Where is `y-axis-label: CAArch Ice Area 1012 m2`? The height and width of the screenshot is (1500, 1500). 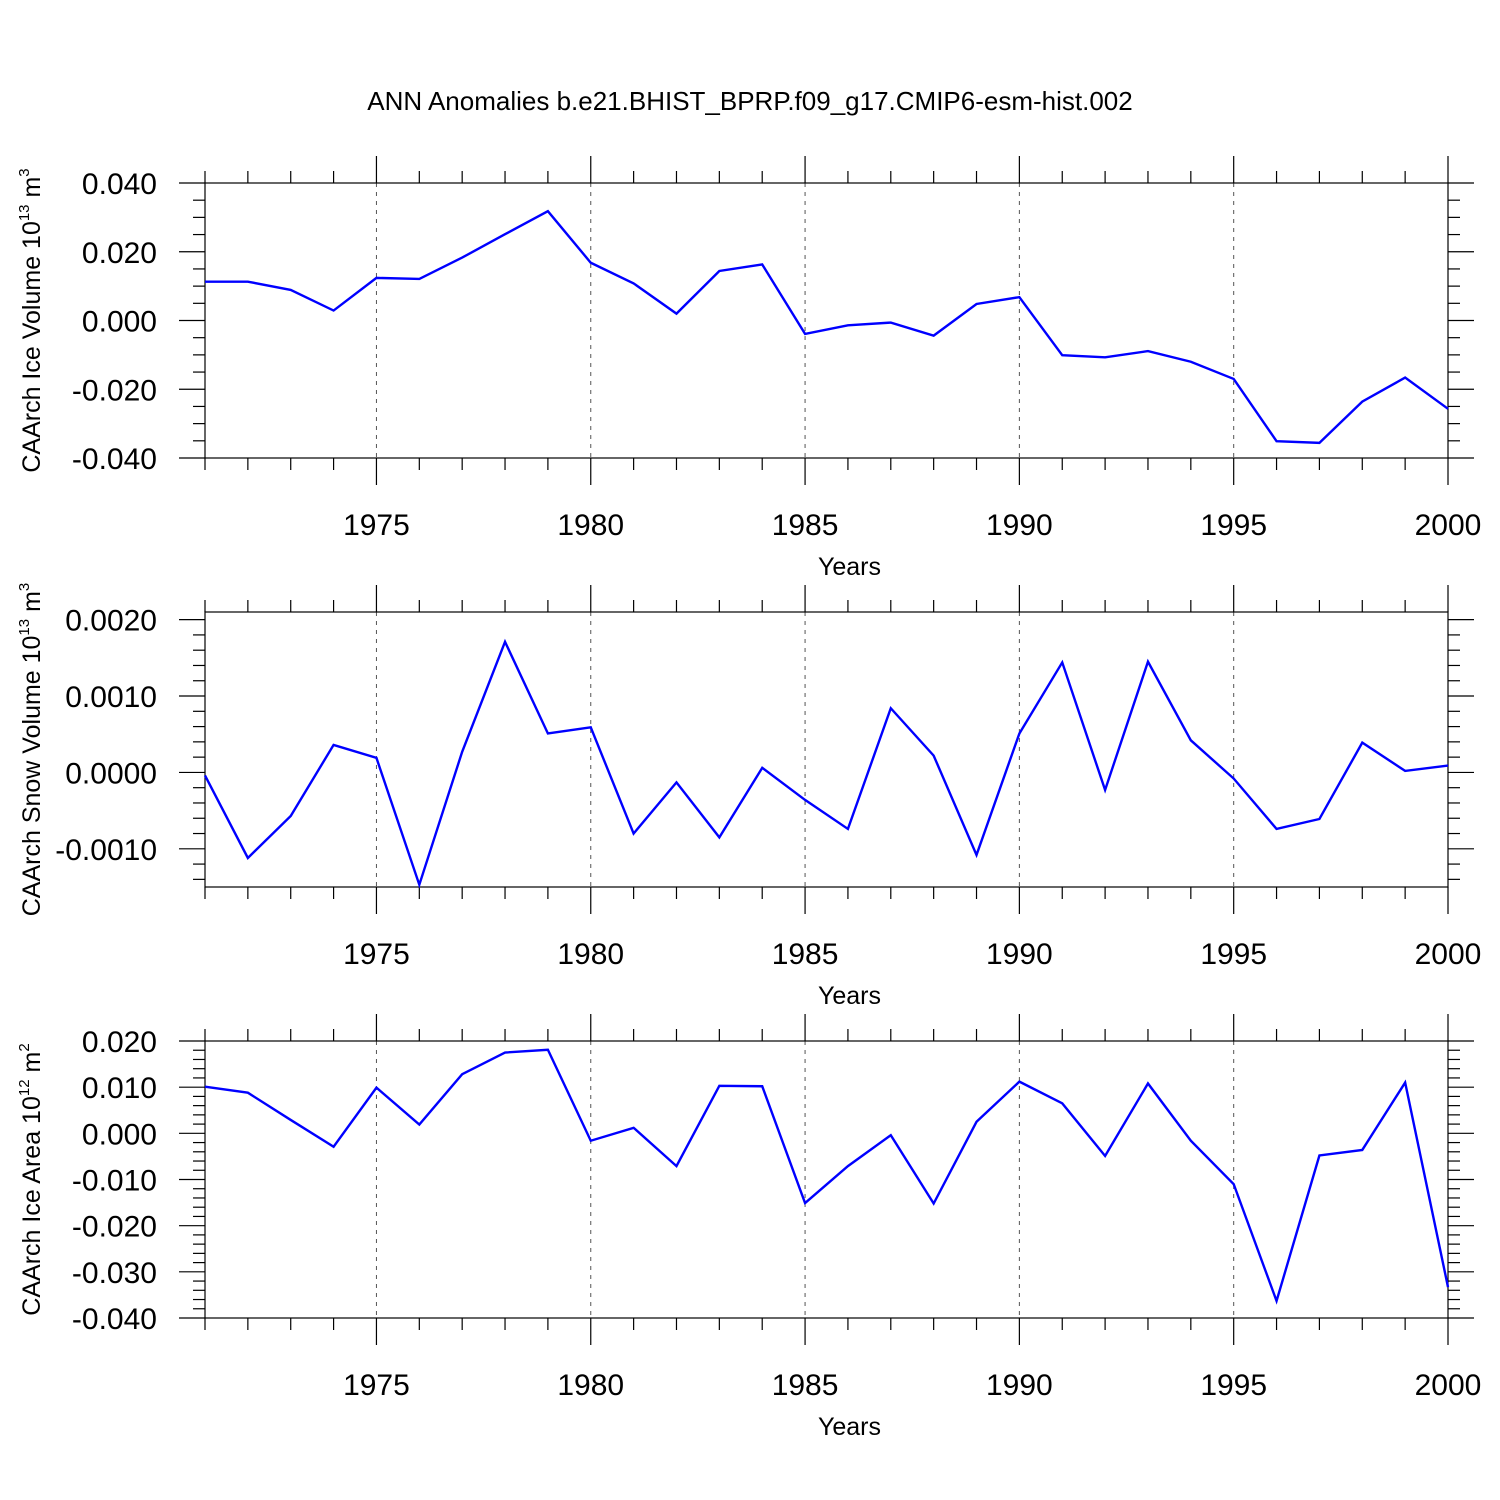
y-axis-label: CAArch Ice Area 1012 m2 is located at coordinates (31, 1179).